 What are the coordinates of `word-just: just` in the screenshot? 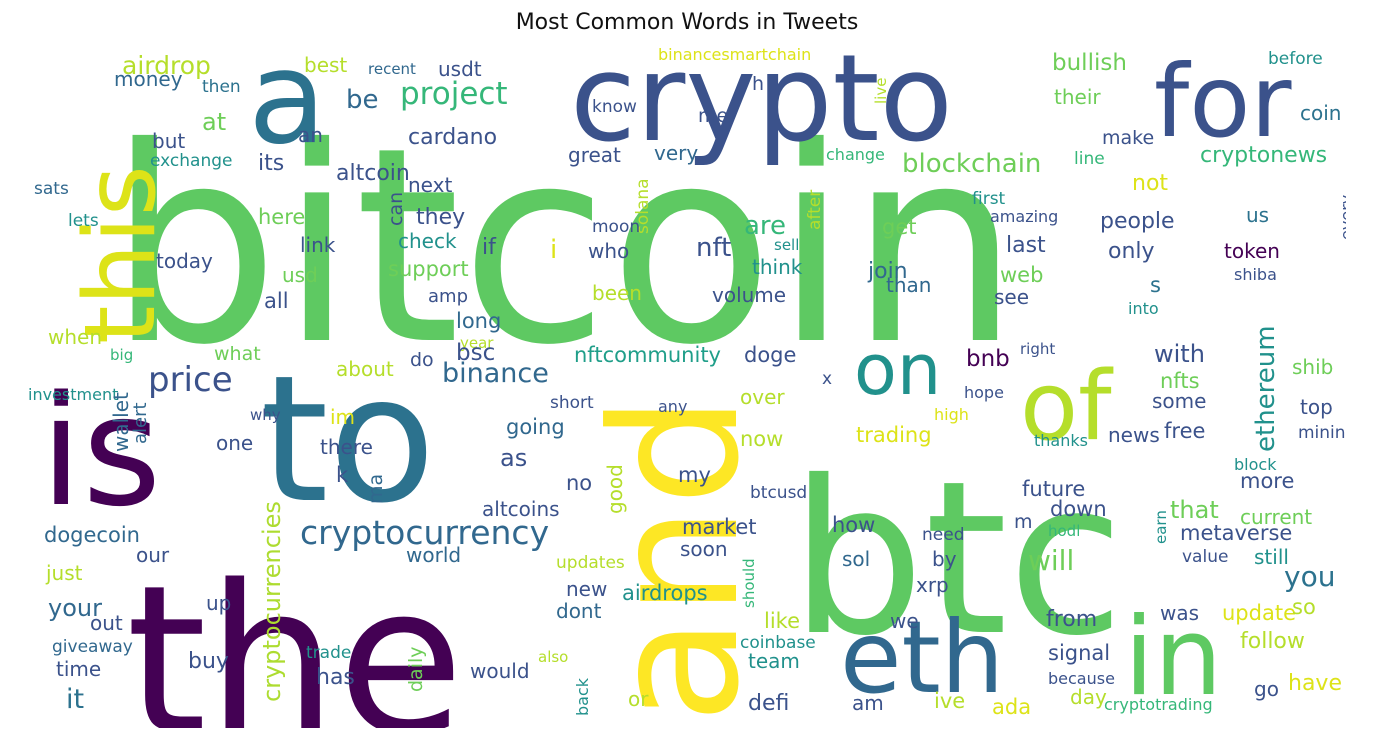 It's located at (64, 573).